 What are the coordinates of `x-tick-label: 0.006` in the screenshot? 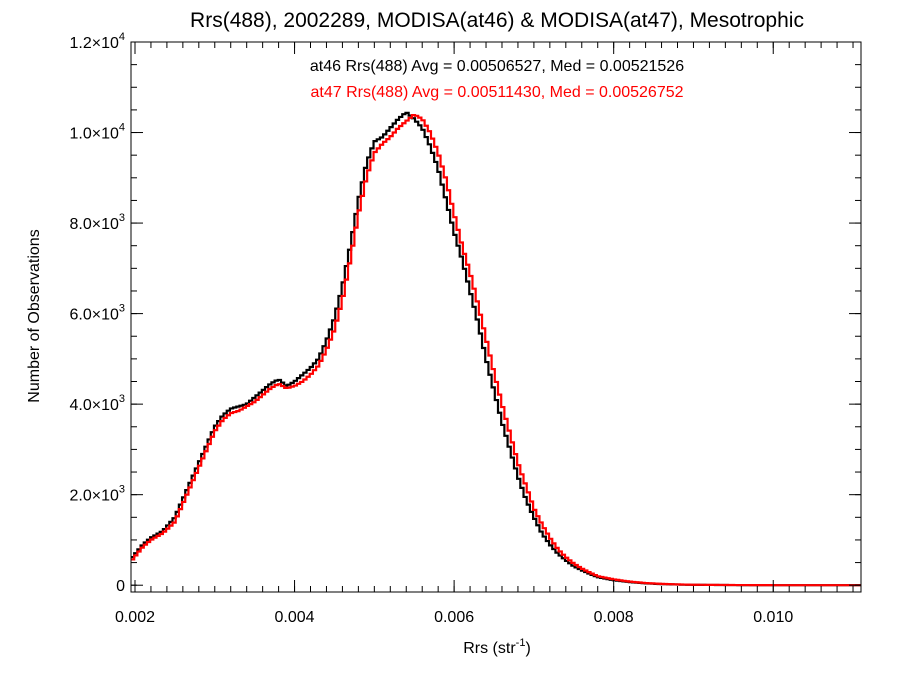 It's located at (454, 617).